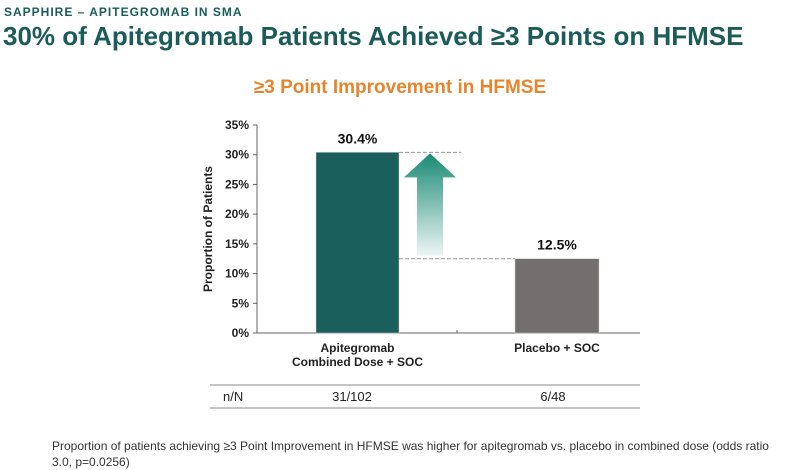 The height and width of the screenshot is (470, 800). I want to click on x-tick-label: Apitegromab, so click(357, 348).